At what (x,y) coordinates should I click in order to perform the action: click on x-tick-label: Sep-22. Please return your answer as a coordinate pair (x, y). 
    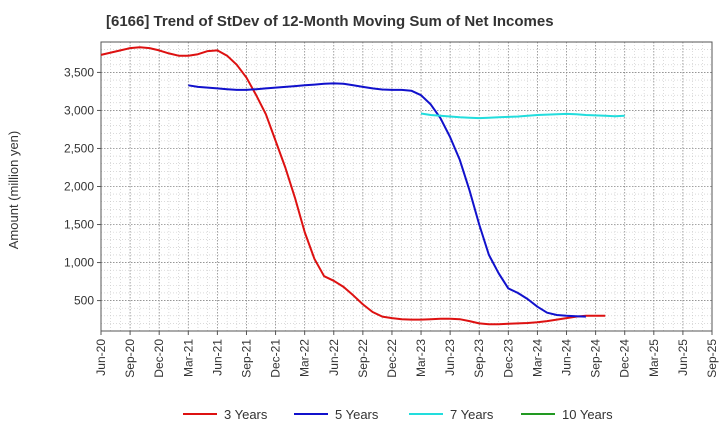
    Looking at the image, I should click on (363, 358).